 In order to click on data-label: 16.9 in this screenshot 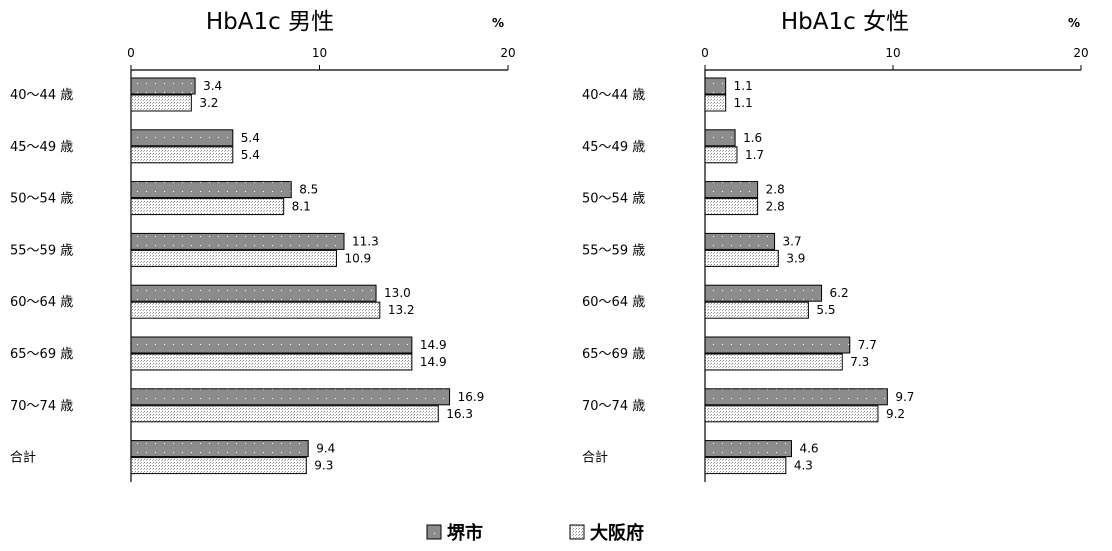, I will do `click(471, 397)`.